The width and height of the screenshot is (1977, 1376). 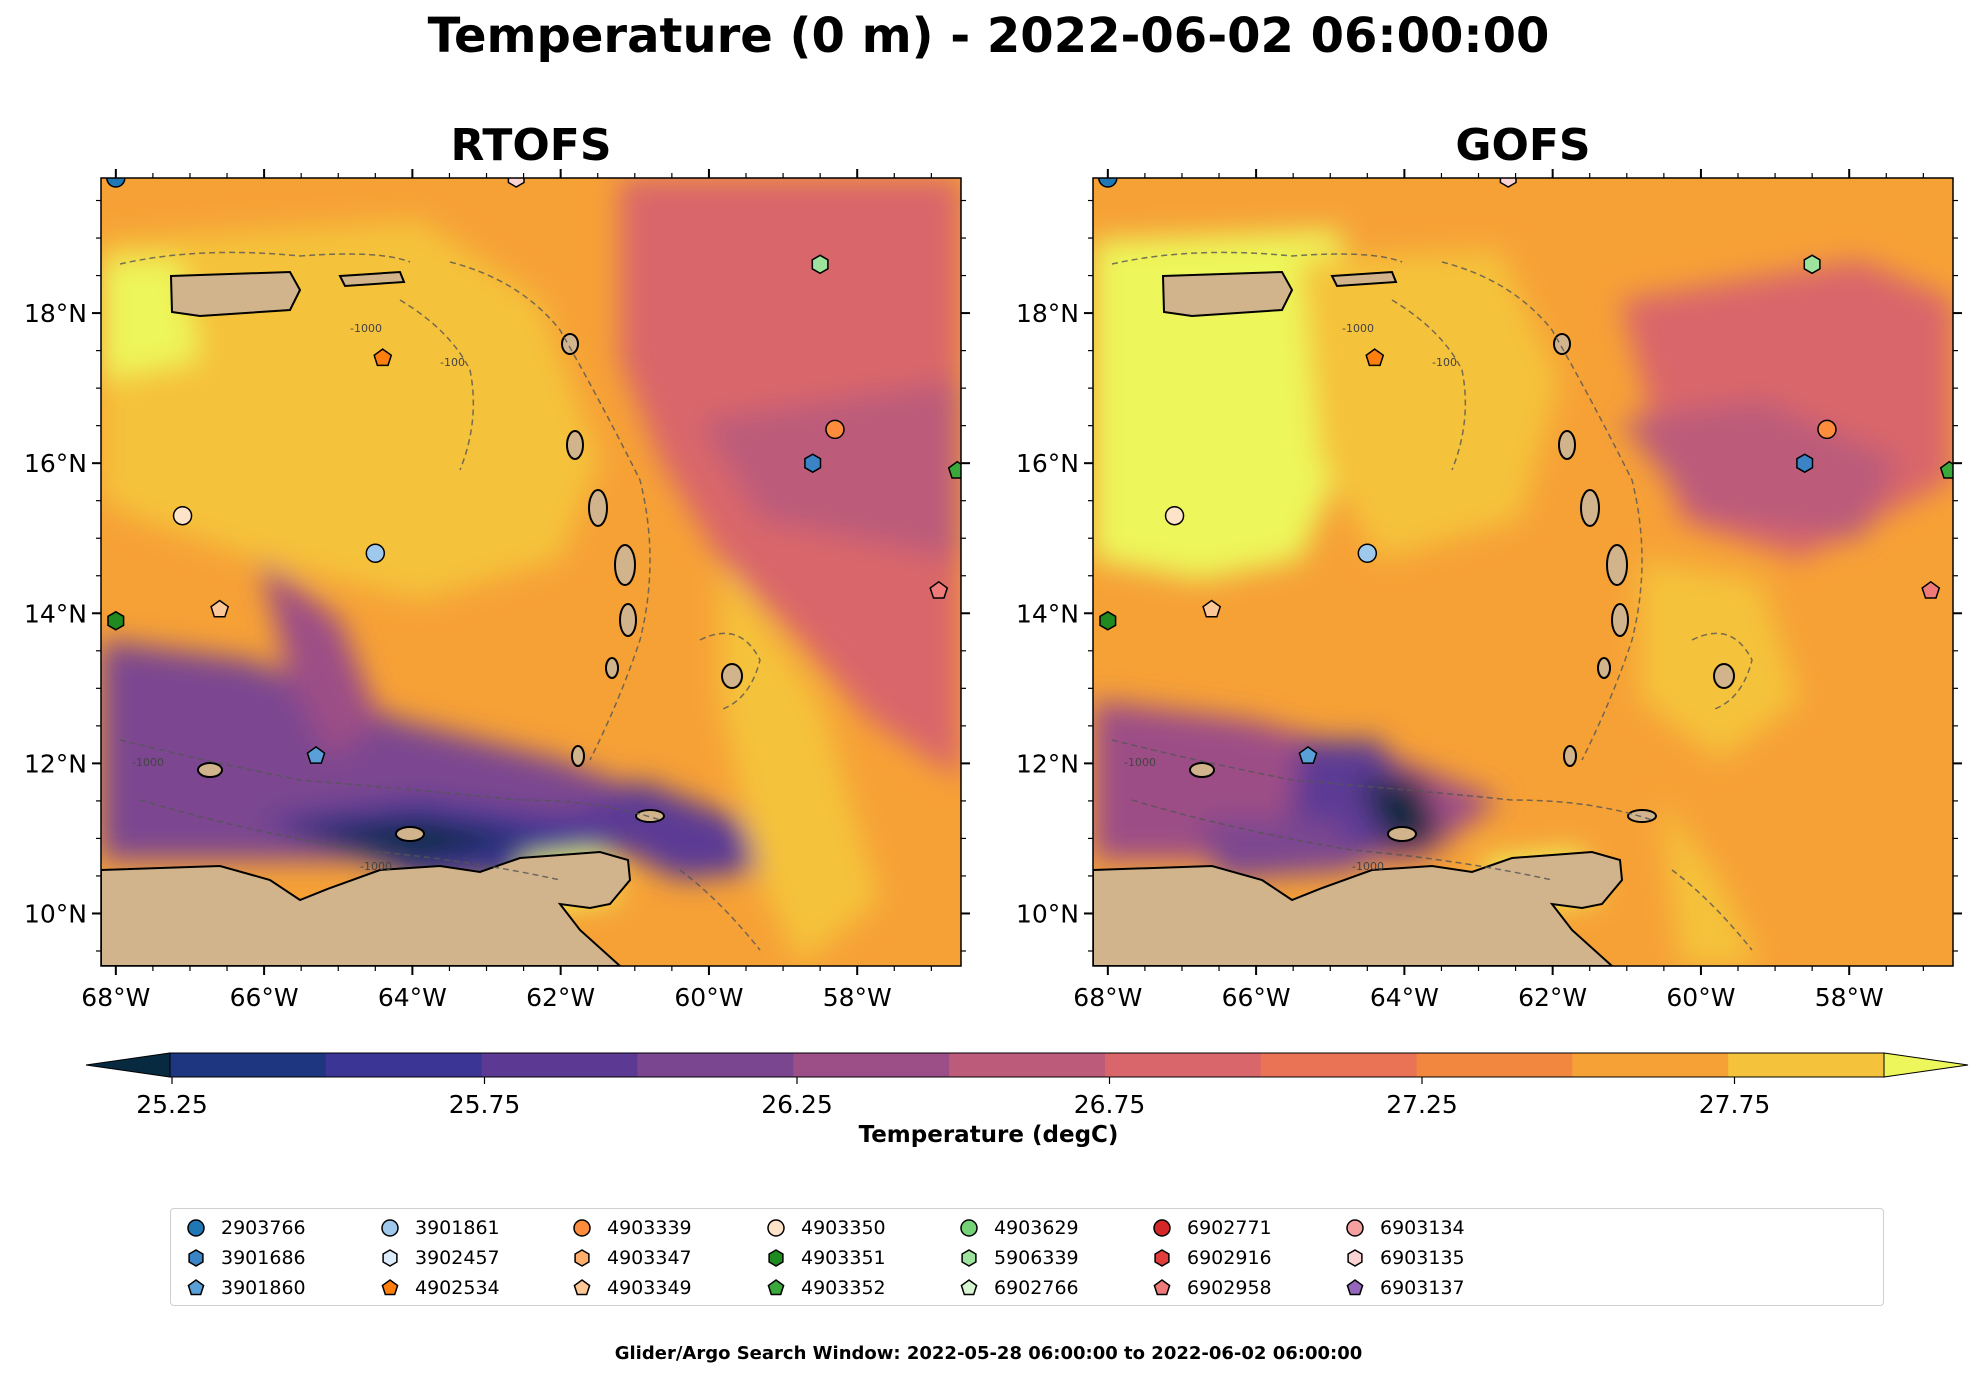 What do you see at coordinates (457, 1288) in the screenshot?
I see `legend-label: 4902534` at bounding box center [457, 1288].